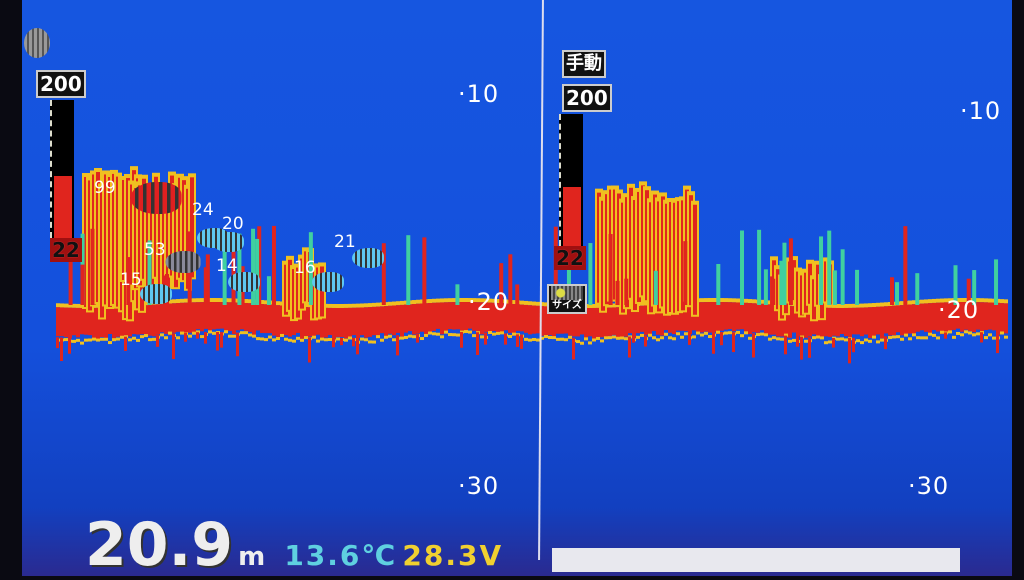  I want to click on right-gain-value: 200, so click(587, 98).